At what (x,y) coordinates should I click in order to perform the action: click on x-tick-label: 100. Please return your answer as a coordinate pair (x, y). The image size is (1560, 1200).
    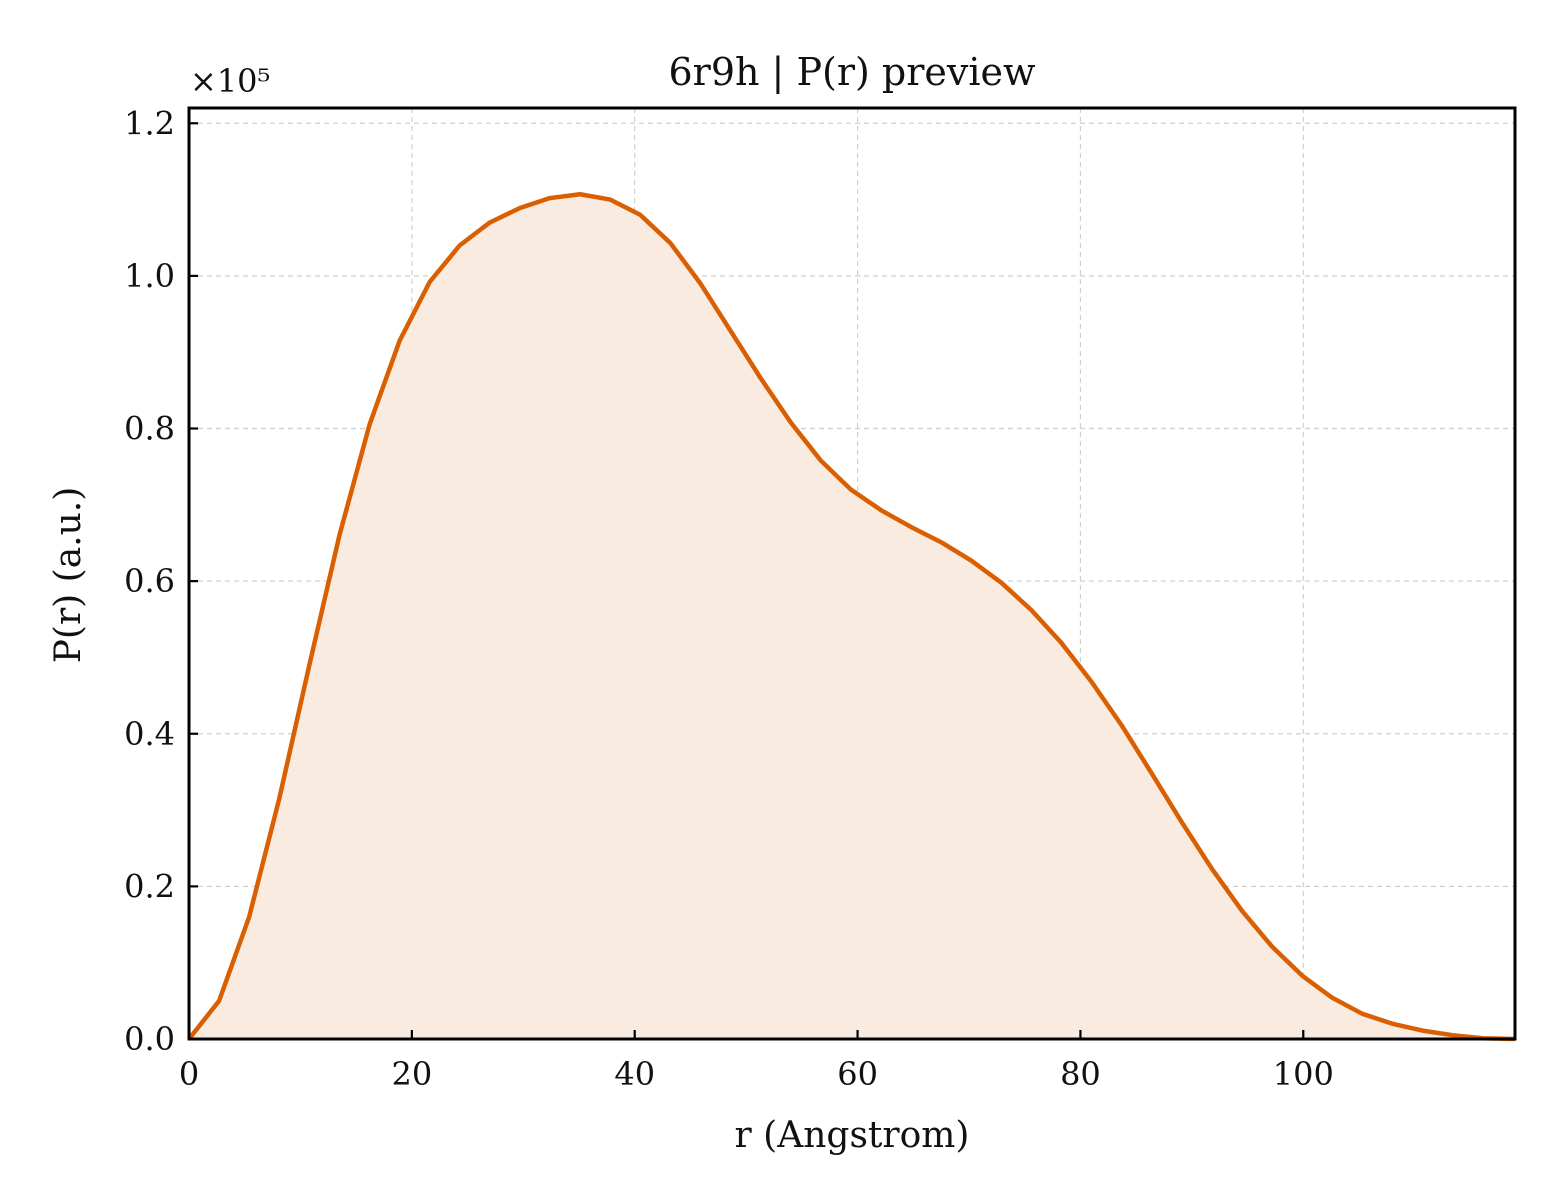
    Looking at the image, I should click on (1303, 1074).